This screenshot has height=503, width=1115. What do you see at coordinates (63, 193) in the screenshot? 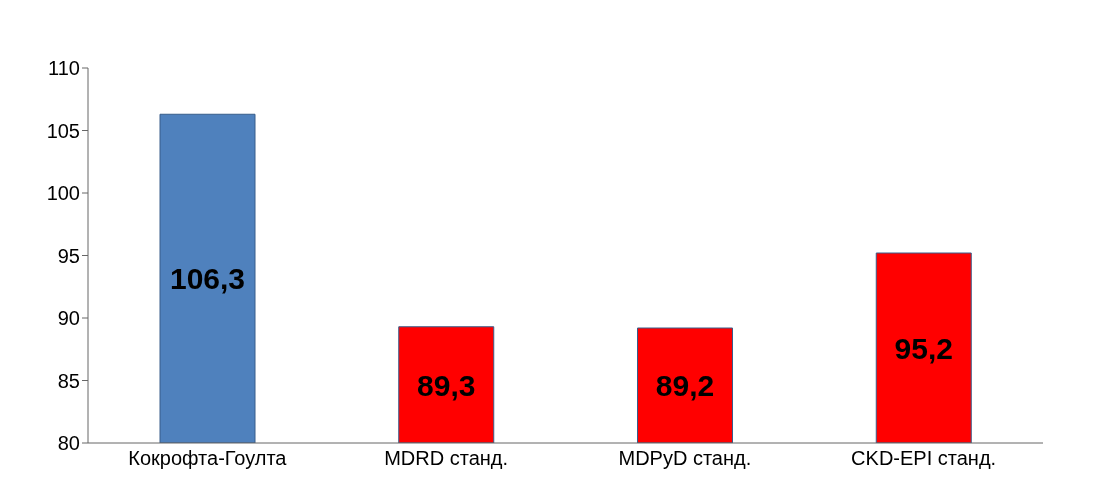
I see `y-tick-label: 100` at bounding box center [63, 193].